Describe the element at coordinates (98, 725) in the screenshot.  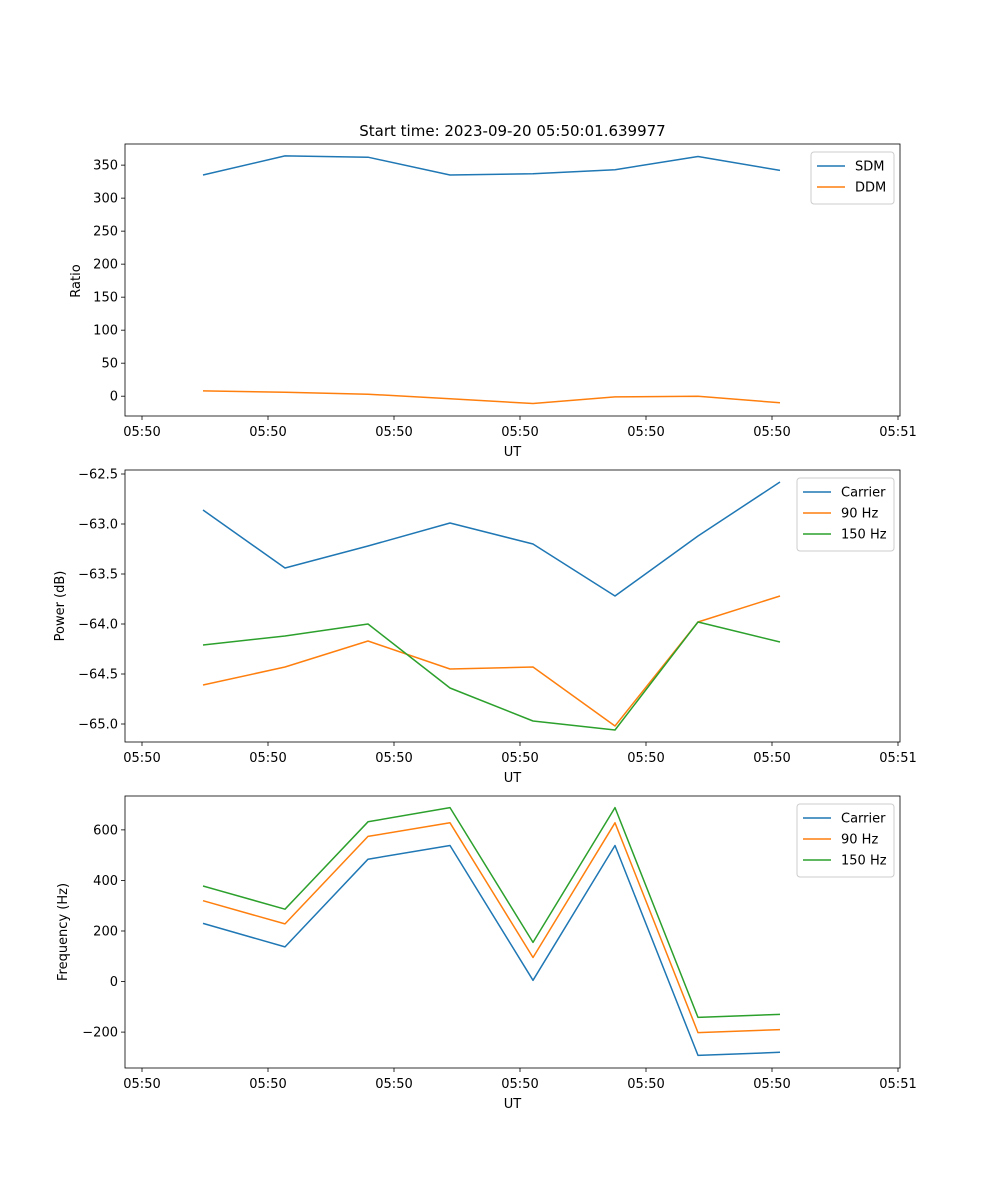
I see `power-y-tick-label: −65.0` at that location.